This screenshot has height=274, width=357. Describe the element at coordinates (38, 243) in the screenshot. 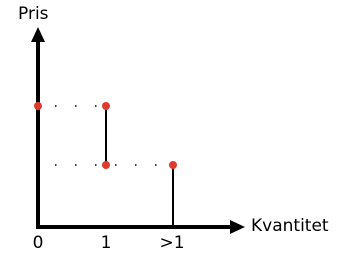

I see `x-tick-label: 0` at that location.